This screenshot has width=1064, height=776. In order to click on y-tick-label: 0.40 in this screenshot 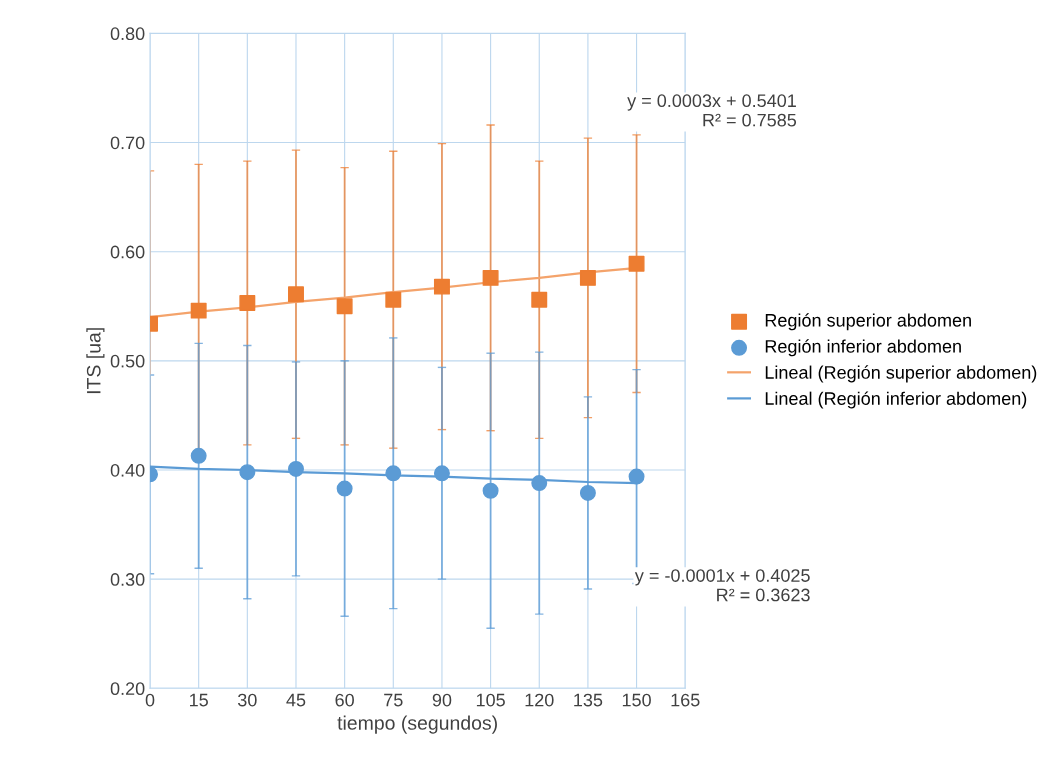, I will do `click(127, 470)`.